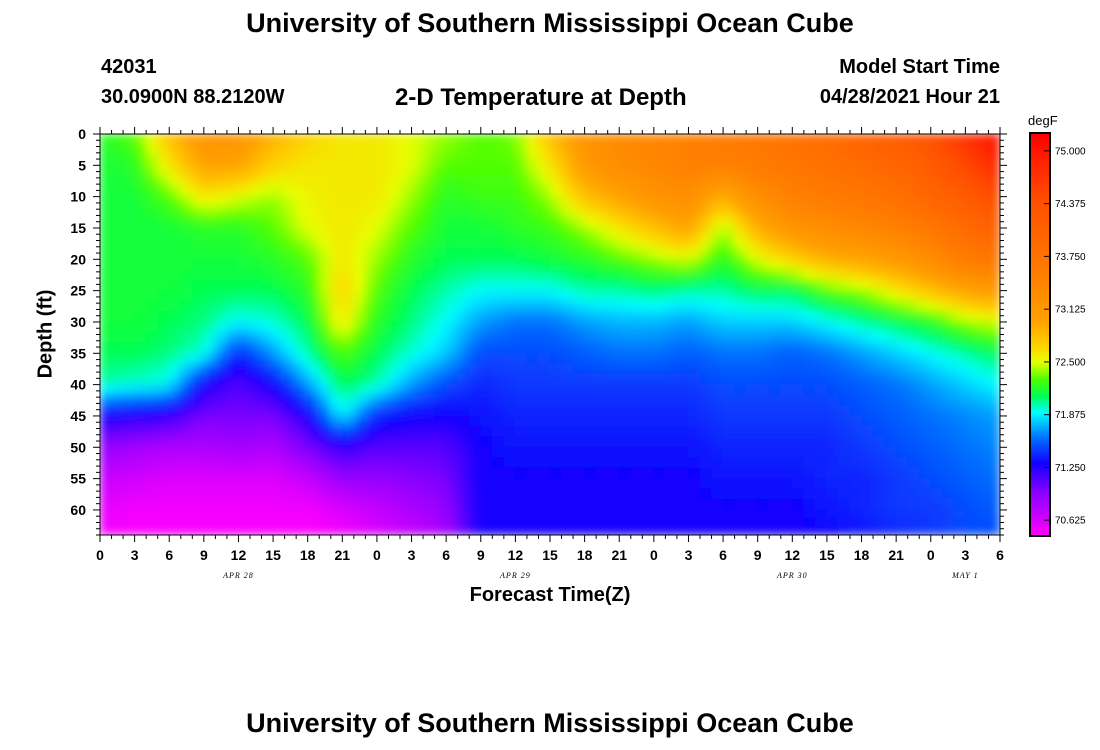 The image size is (1100, 750). What do you see at coordinates (193, 97) in the screenshot?
I see `station-position: 30.0900N 88.2120W` at bounding box center [193, 97].